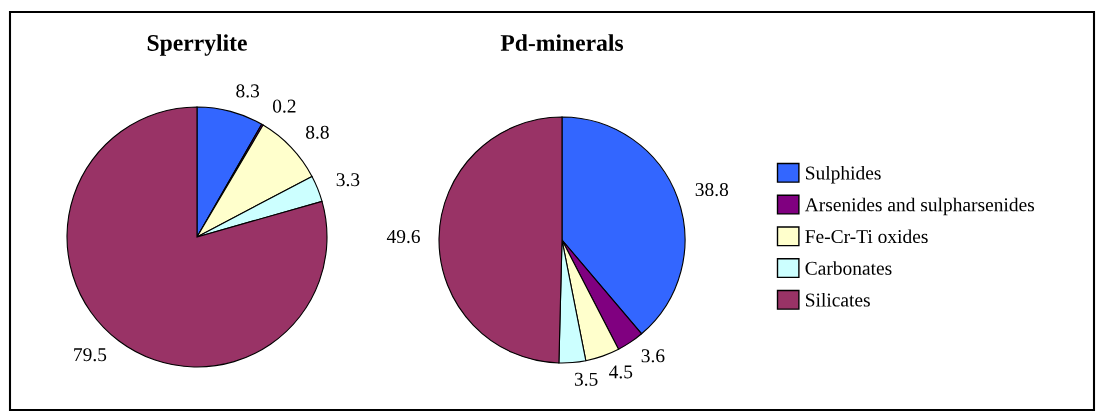  I want to click on data-label: 8.8, so click(317, 132).